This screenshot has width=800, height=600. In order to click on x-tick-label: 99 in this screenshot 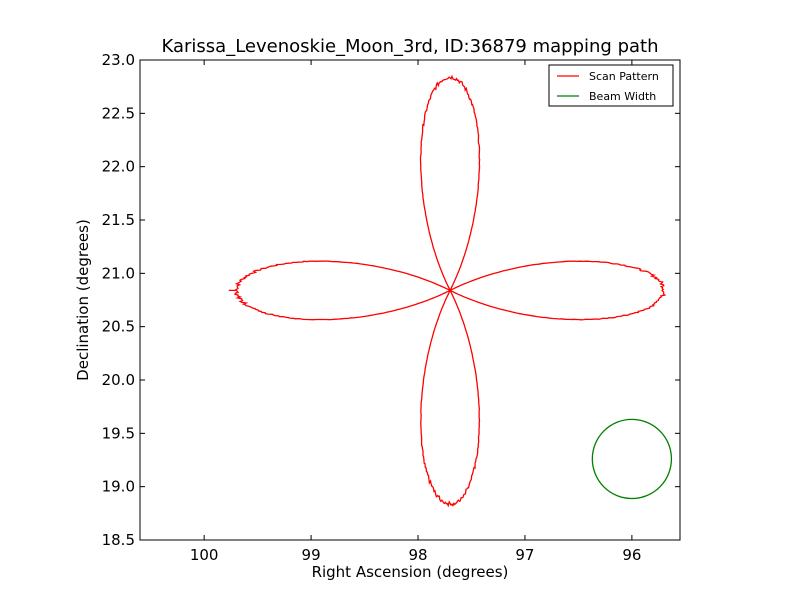, I will do `click(311, 555)`.